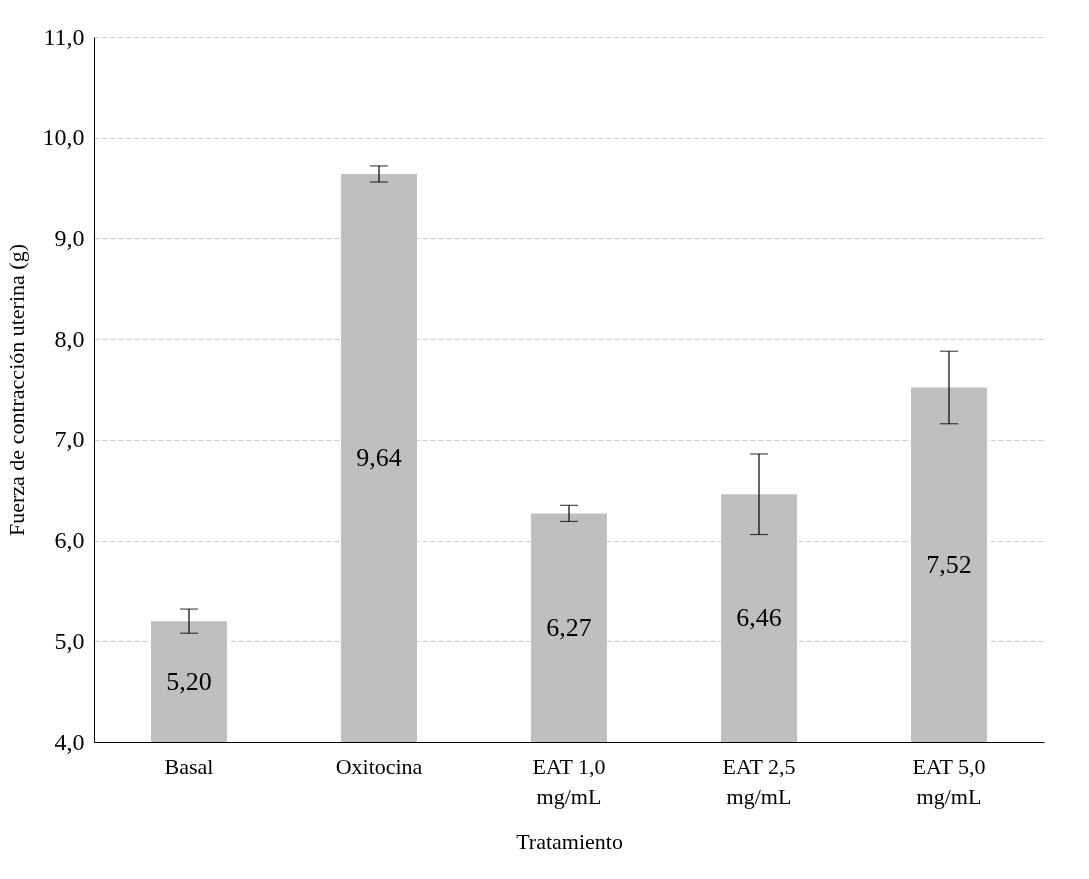  Describe the element at coordinates (189, 766) in the screenshot. I see `x-tick-label: Basal` at that location.